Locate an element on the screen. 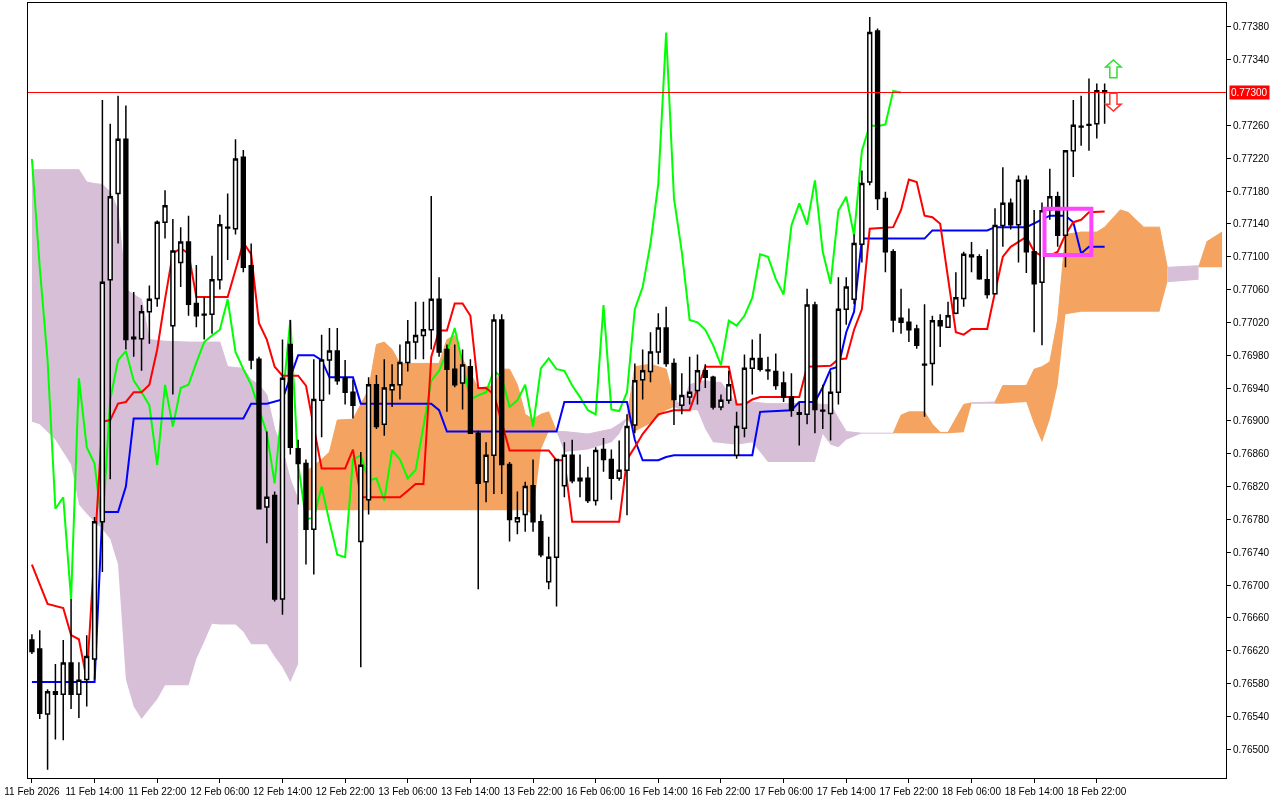 The width and height of the screenshot is (1280, 800). y-tick-label: 0.77220 is located at coordinates (1251, 158).